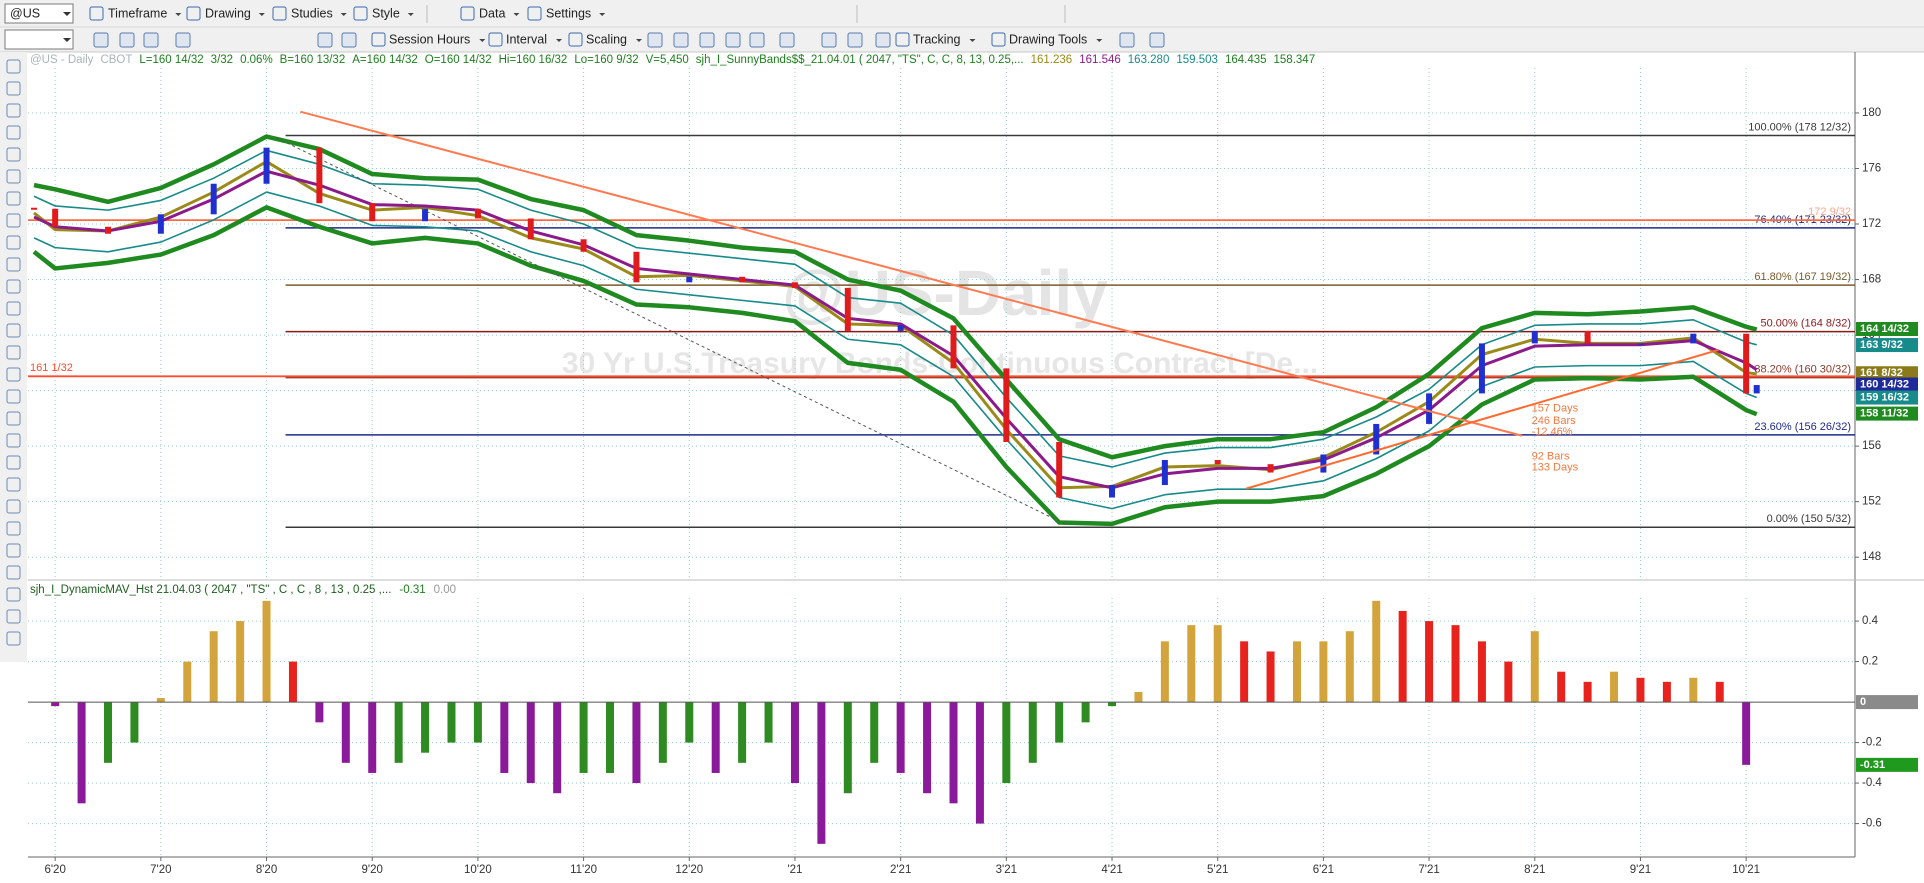 Image resolution: width=1924 pixels, height=883 pixels. Describe the element at coordinates (458, 60) in the screenshot. I see `info-item: O=160 14/32` at that location.